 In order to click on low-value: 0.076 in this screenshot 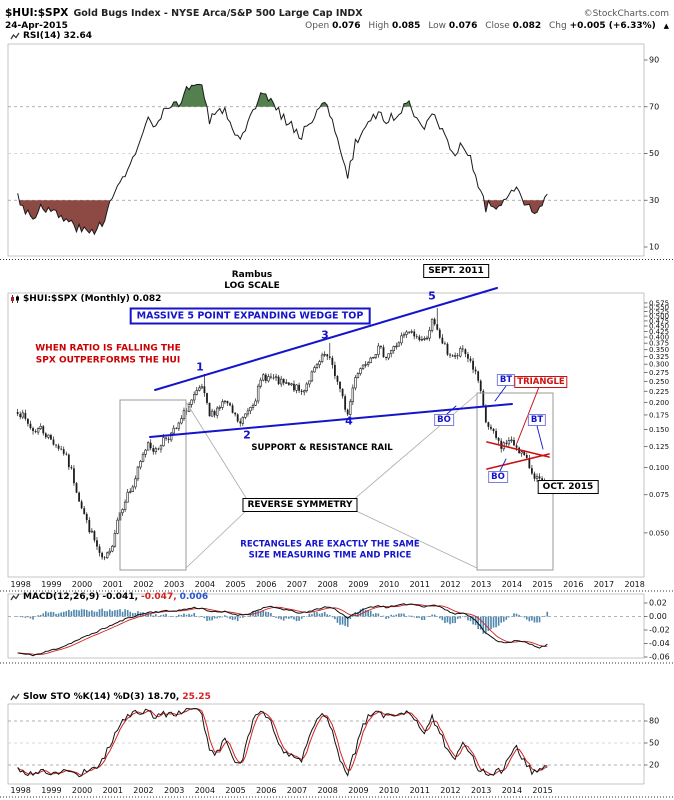, I will do `click(463, 26)`.